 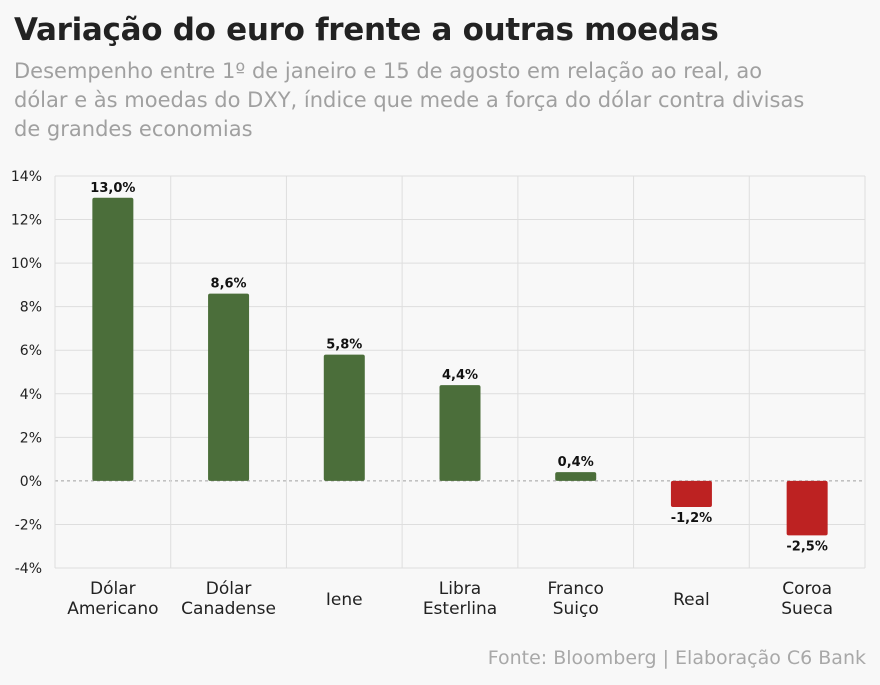 What do you see at coordinates (576, 609) in the screenshot?
I see `category-label: Suiço` at bounding box center [576, 609].